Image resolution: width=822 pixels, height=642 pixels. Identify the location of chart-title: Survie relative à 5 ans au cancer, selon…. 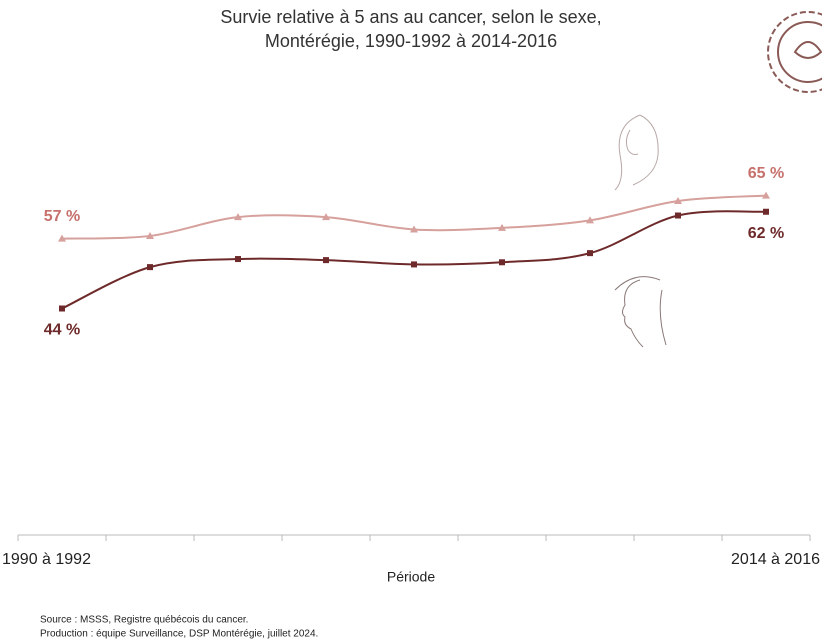
(410, 17).